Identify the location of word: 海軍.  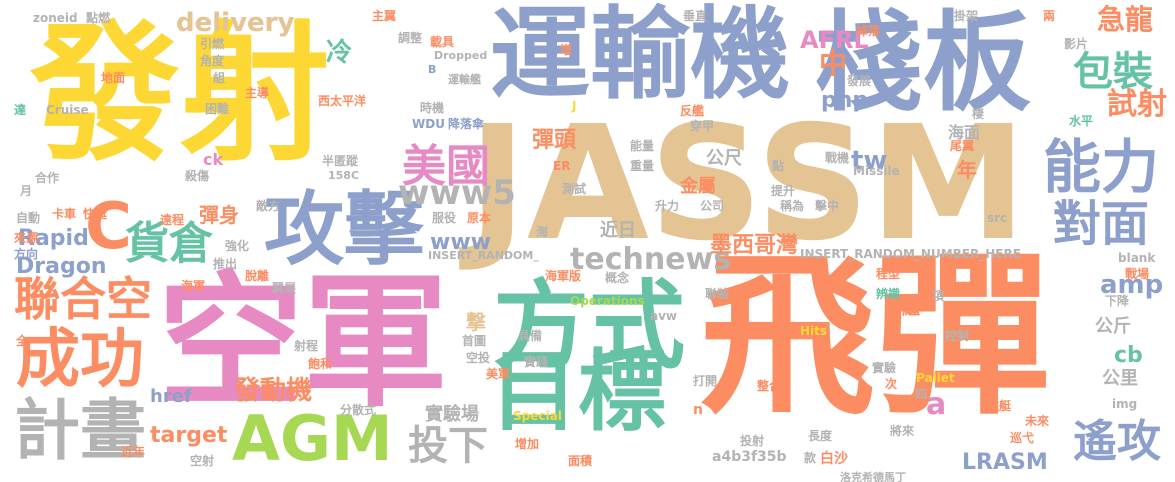
(193, 286).